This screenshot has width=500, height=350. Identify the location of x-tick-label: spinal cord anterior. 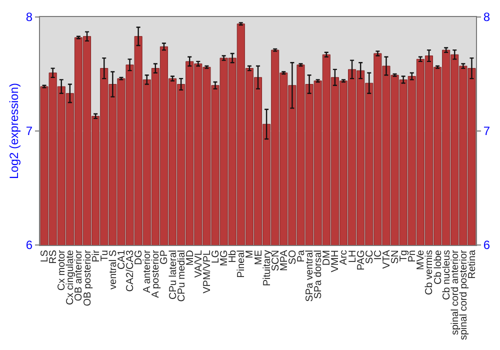
(455, 292).